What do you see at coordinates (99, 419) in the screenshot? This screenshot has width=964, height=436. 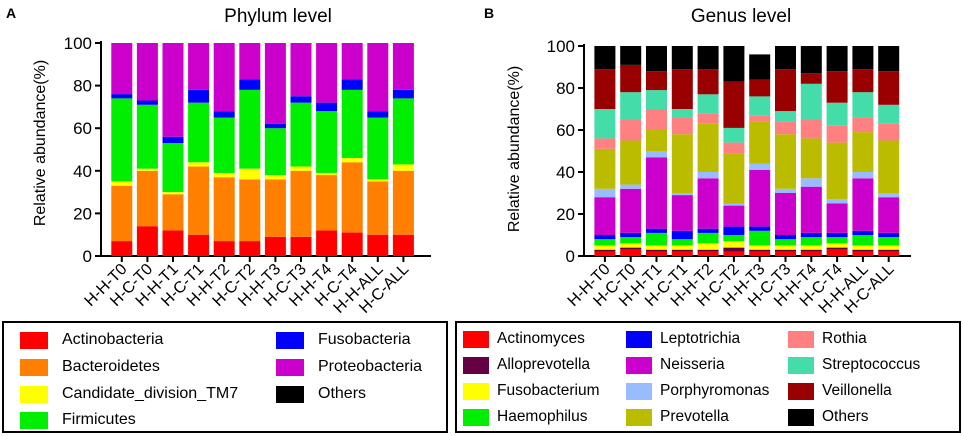 I see `legend-label: Firmicutes` at bounding box center [99, 419].